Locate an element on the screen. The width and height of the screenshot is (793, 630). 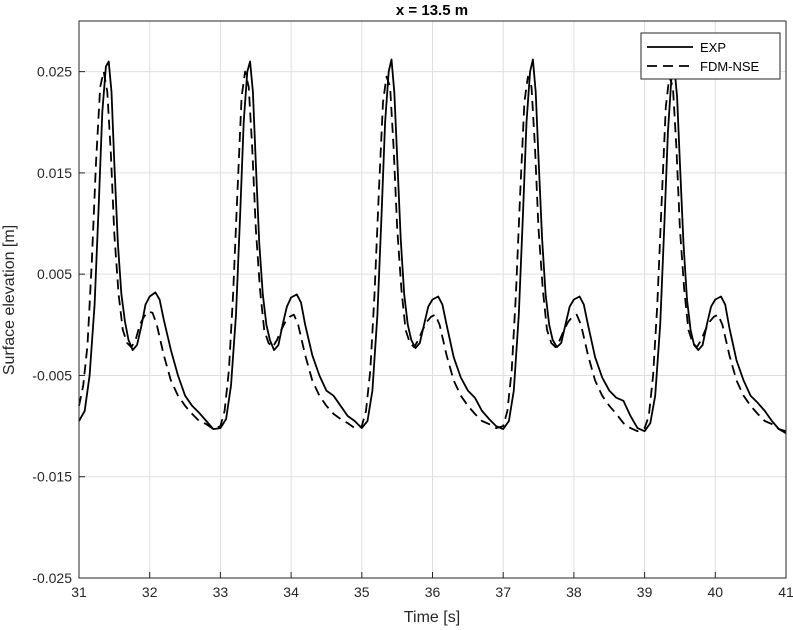
legend: EXP FDM-NSE is located at coordinates (710, 56).